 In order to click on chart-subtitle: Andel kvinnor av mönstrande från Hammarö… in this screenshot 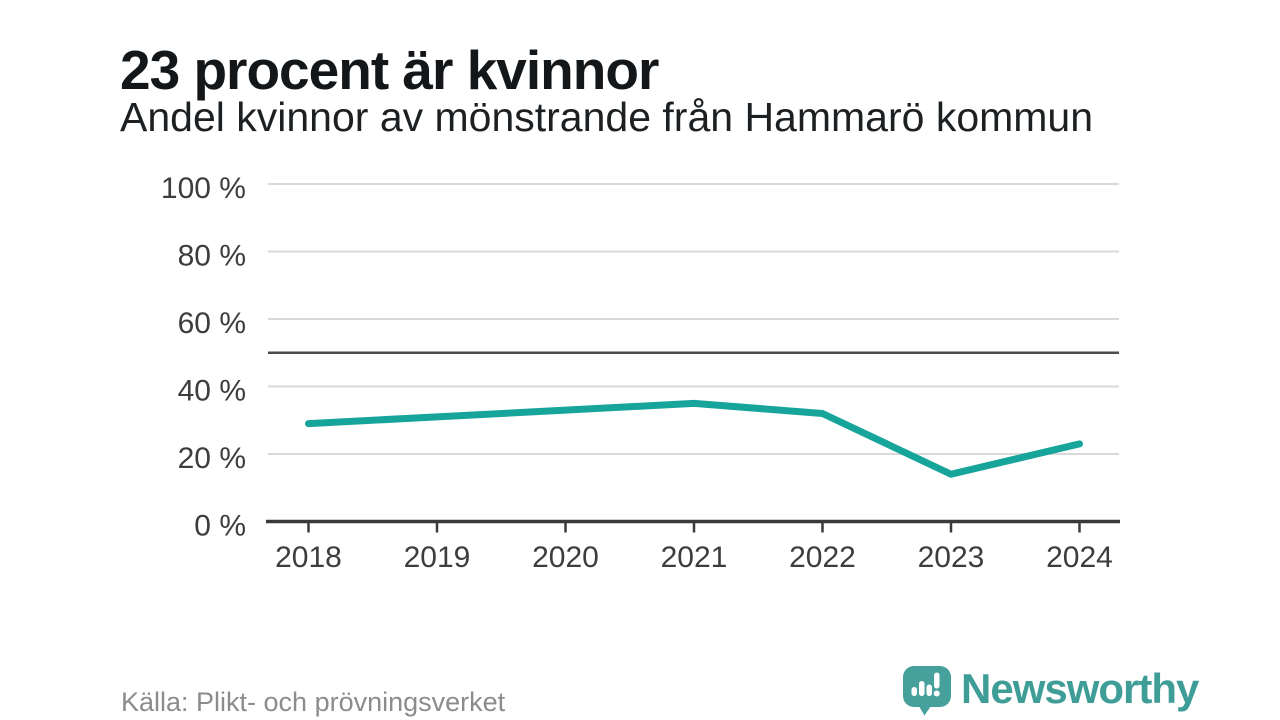, I will do `click(607, 117)`.